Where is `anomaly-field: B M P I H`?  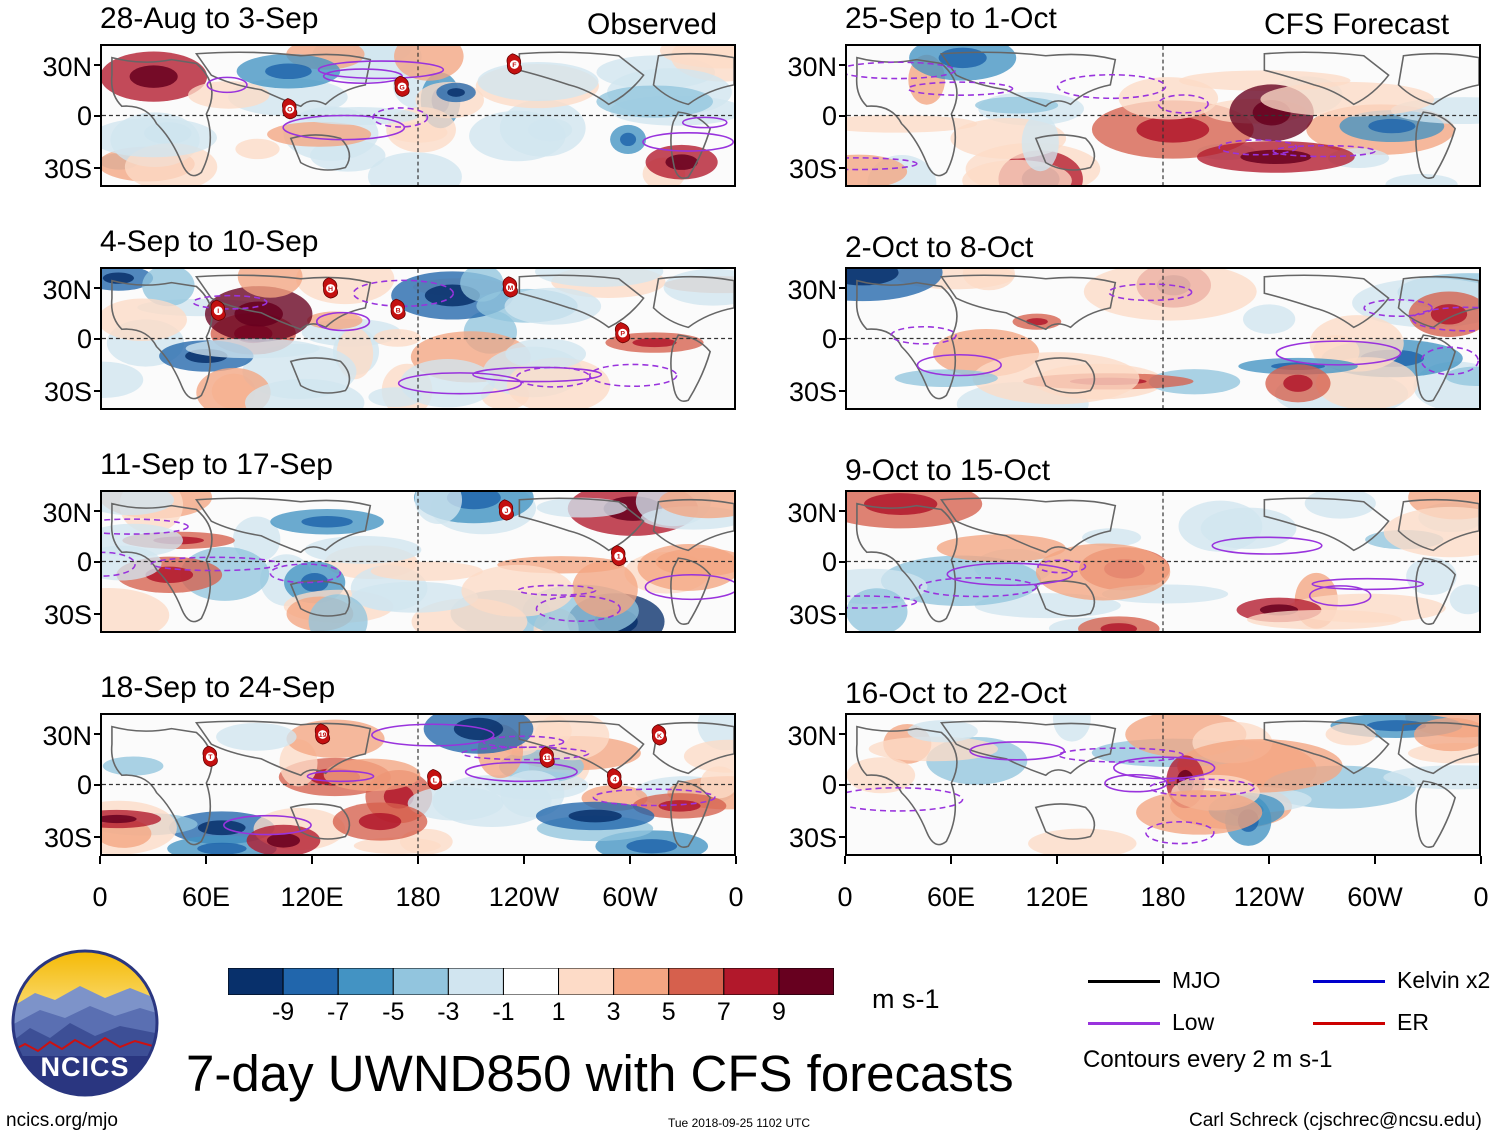 anomaly-field: B M P I H is located at coordinates (418, 338).